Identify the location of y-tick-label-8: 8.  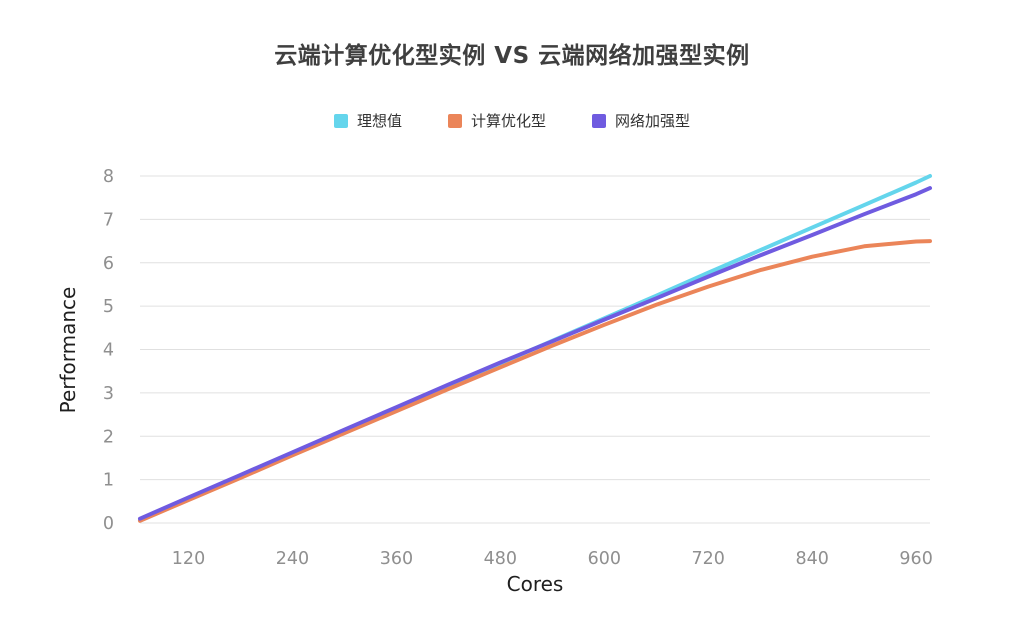
(108, 177).